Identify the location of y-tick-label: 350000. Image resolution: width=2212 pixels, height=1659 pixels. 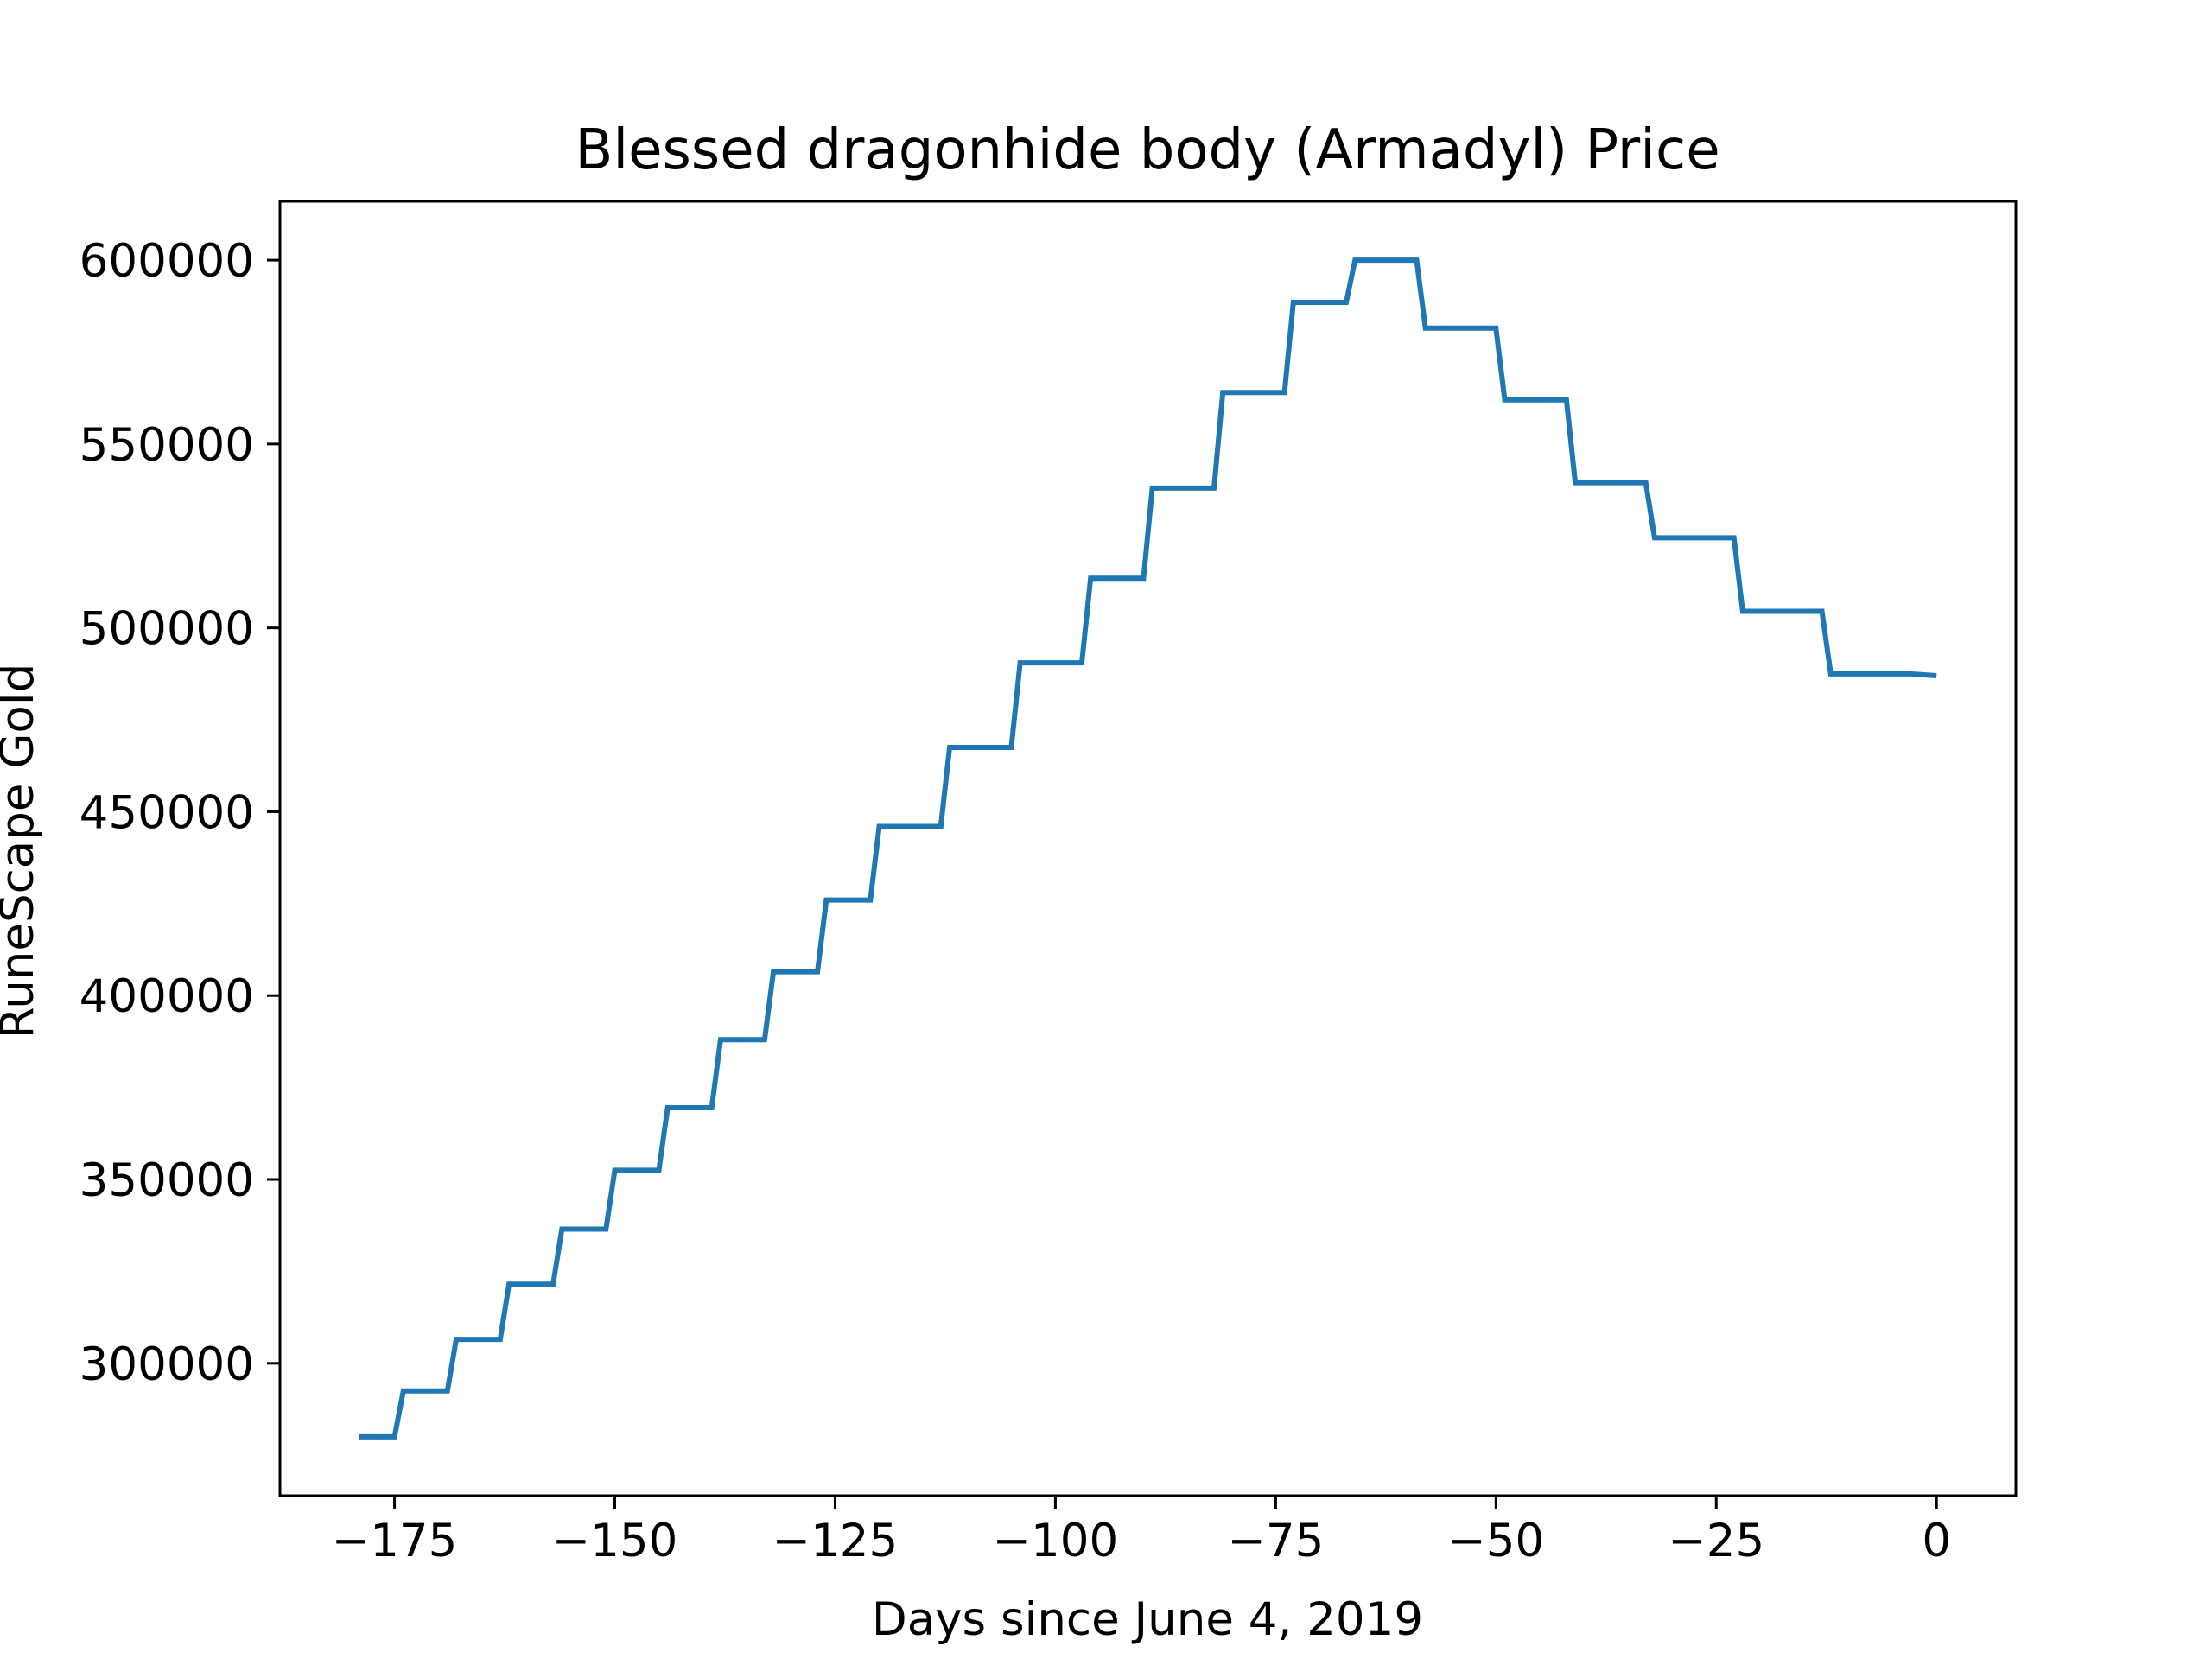
(166, 1180).